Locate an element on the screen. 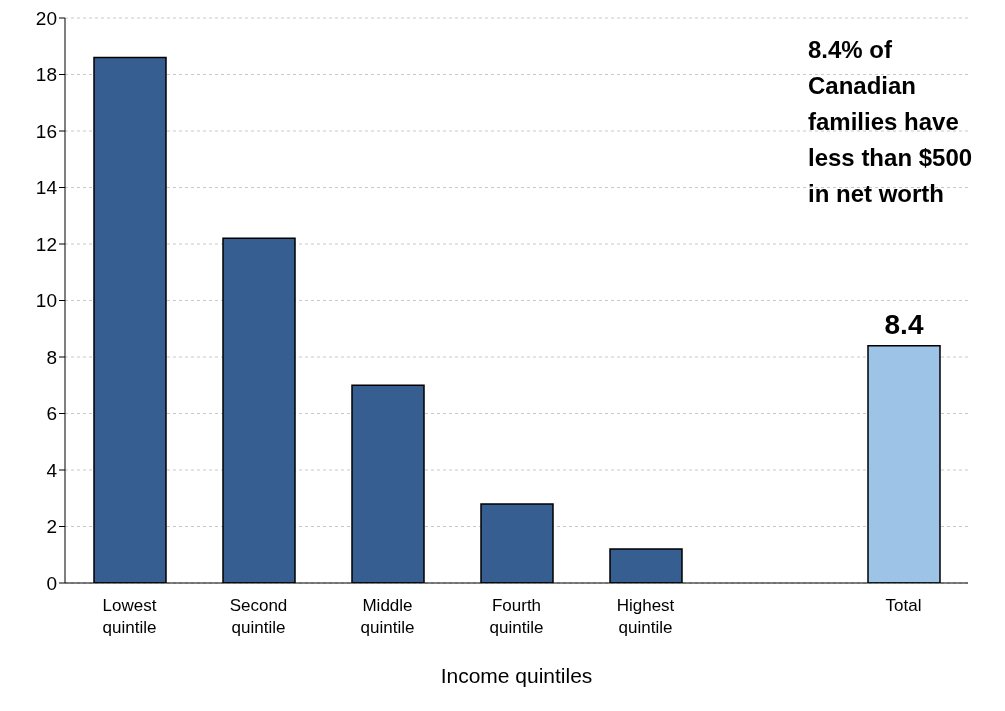 This screenshot has width=1005, height=711. x-axis-title: Income quintiles is located at coordinates (516, 675).